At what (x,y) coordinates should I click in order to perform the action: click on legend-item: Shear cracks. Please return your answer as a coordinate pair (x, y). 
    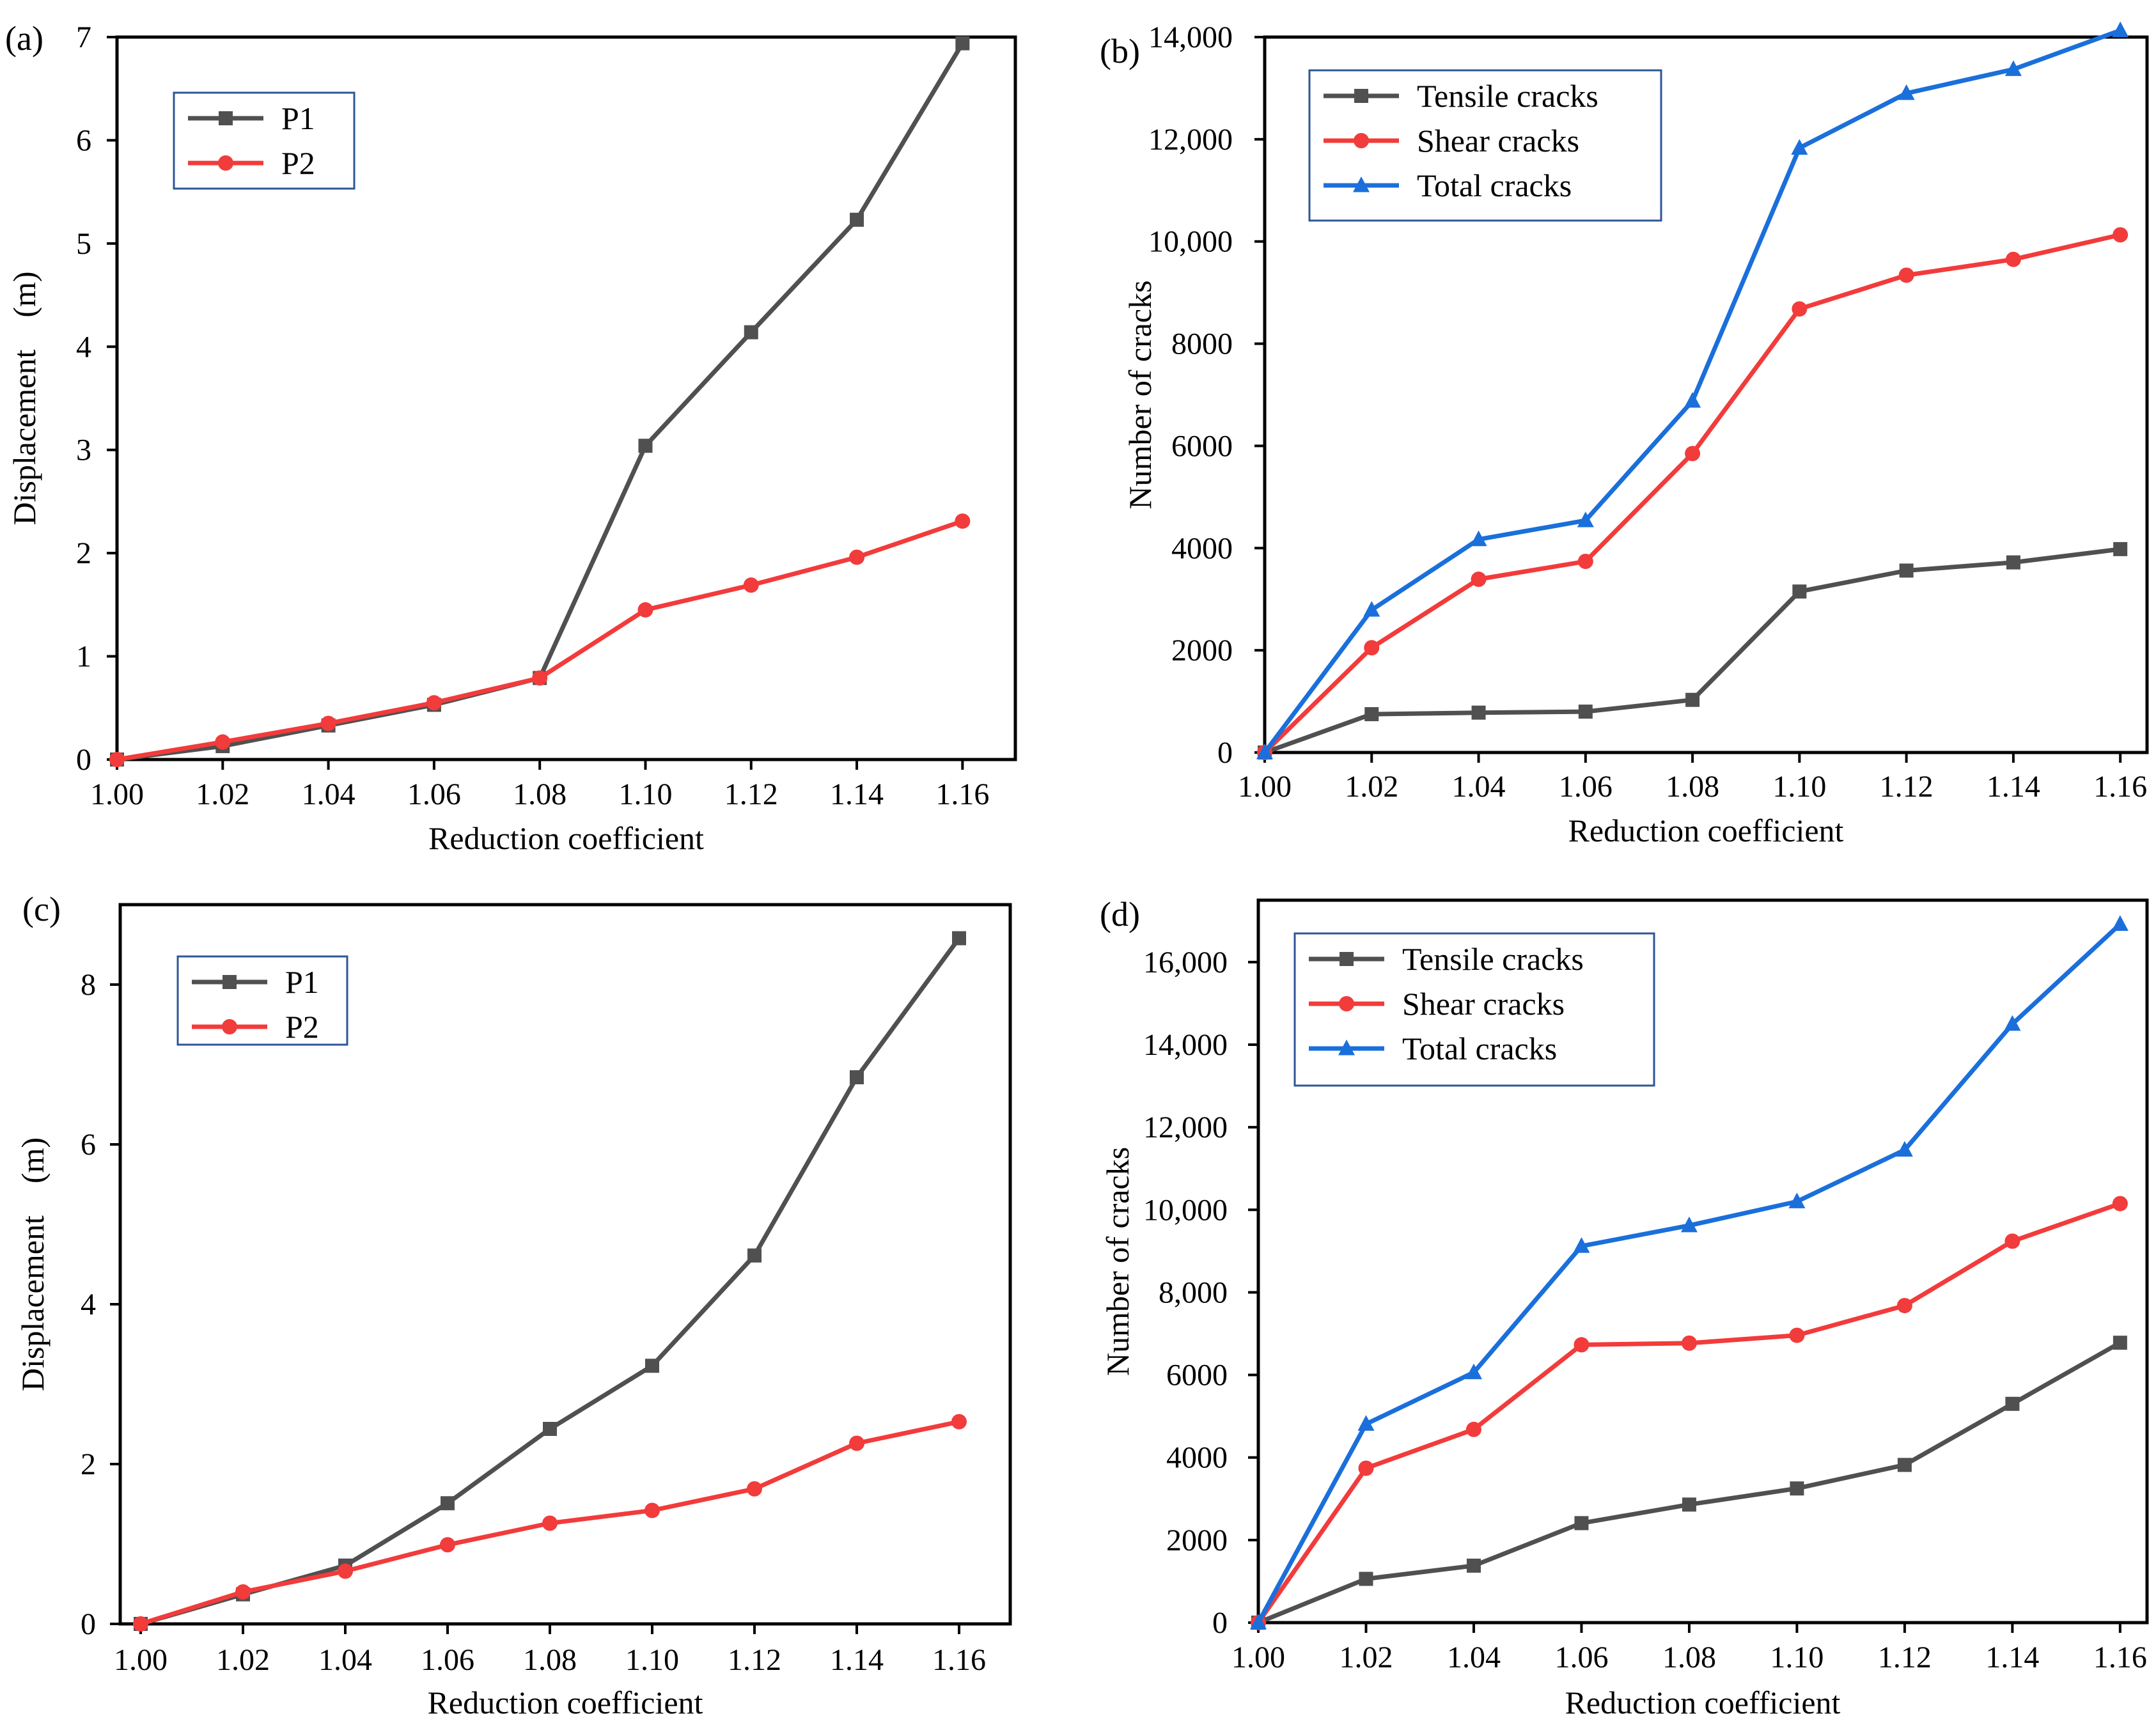
    Looking at the image, I should click on (1452, 141).